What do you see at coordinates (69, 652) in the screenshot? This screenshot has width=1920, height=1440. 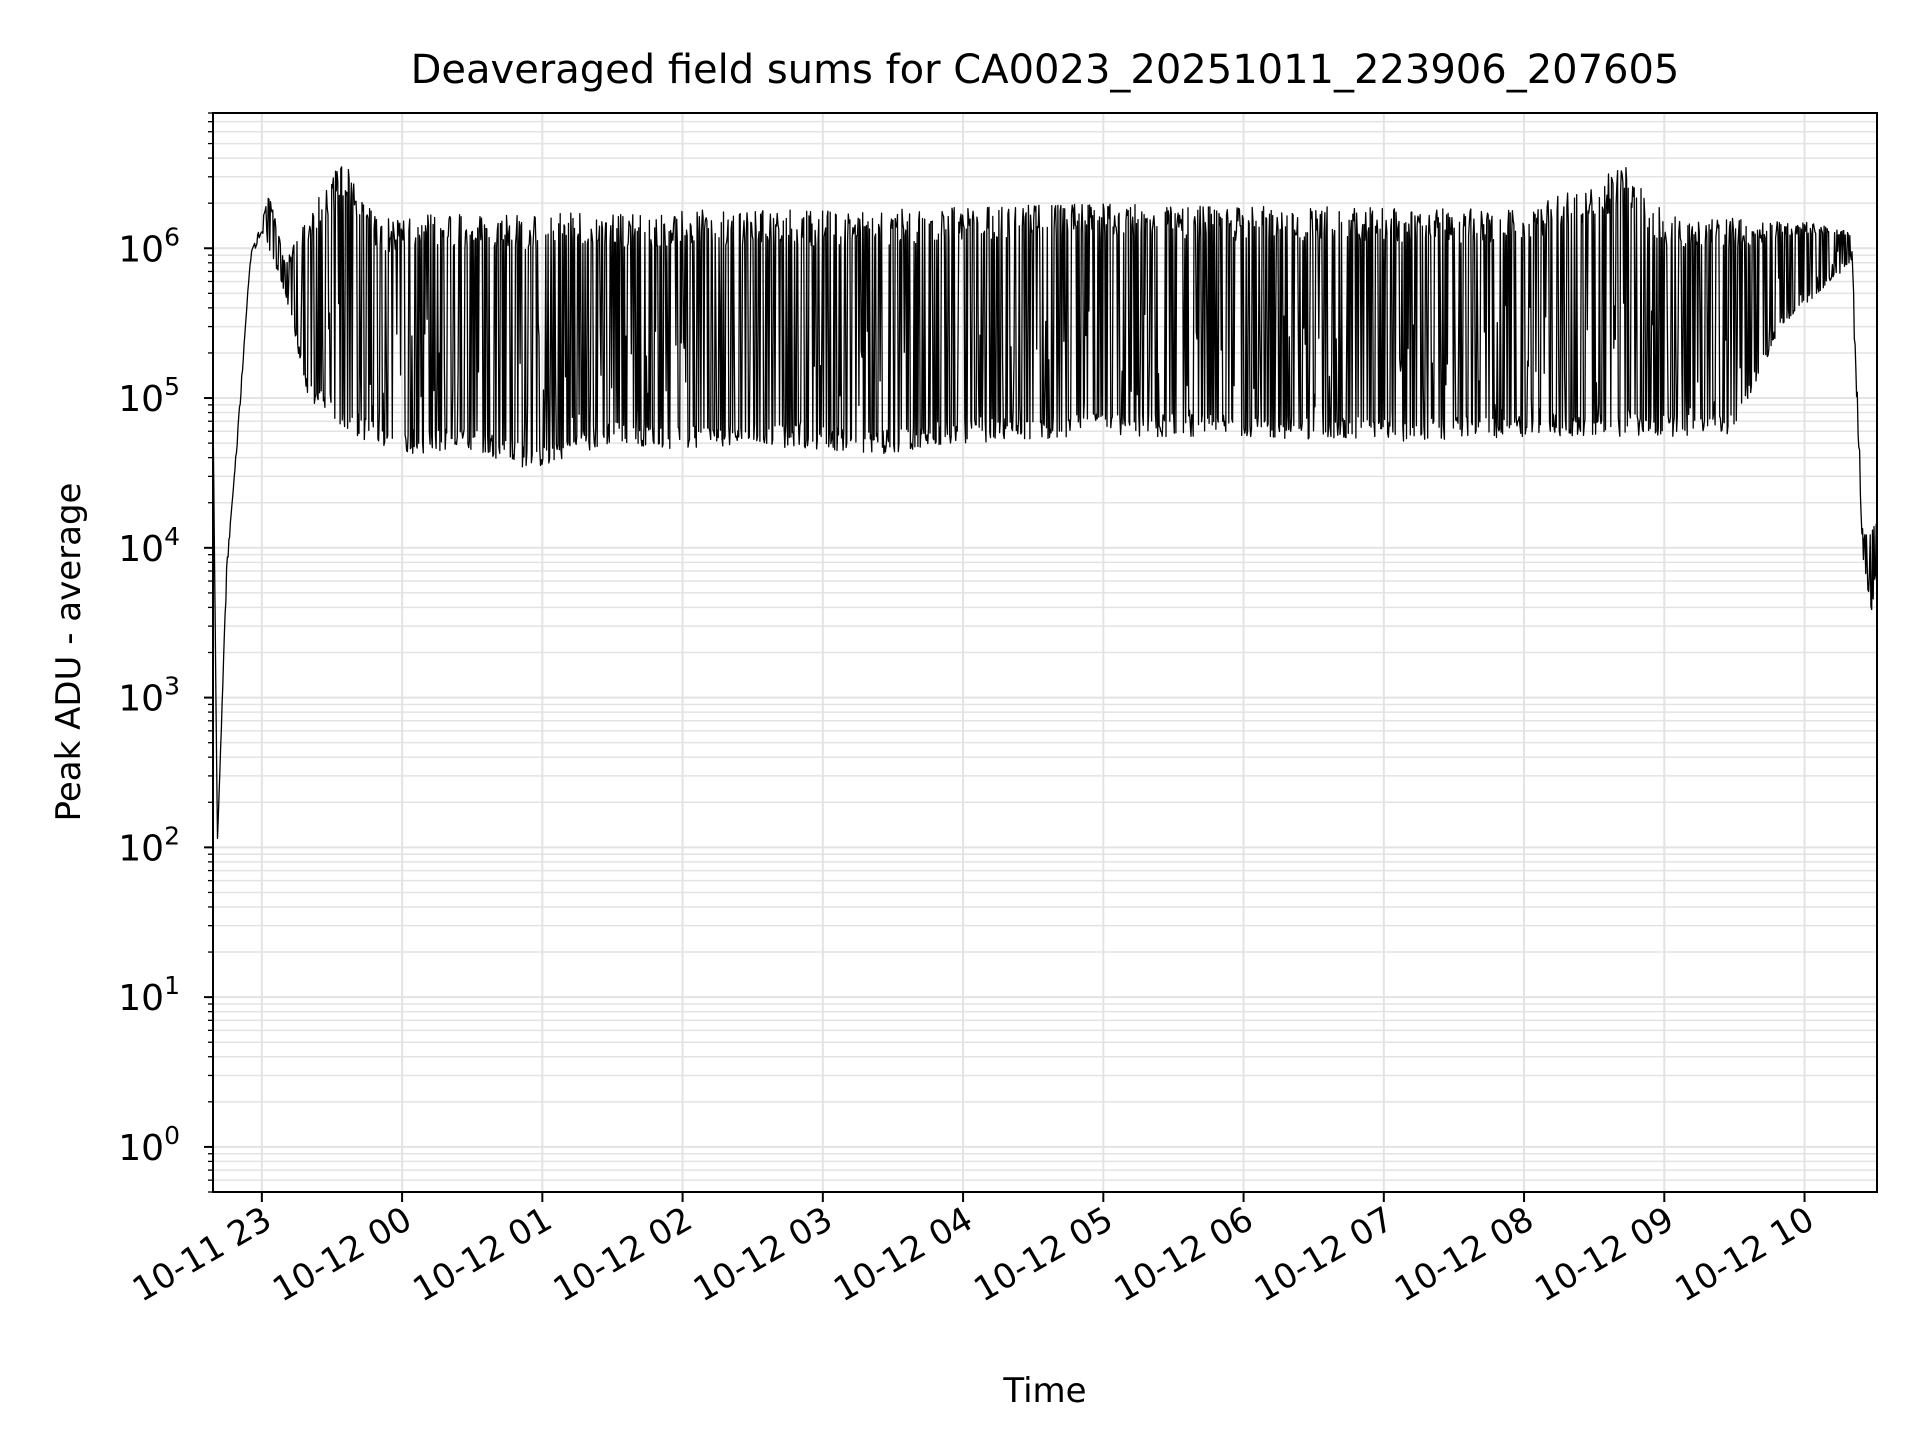 I see `y-axis-label: Peak ADU - average` at bounding box center [69, 652].